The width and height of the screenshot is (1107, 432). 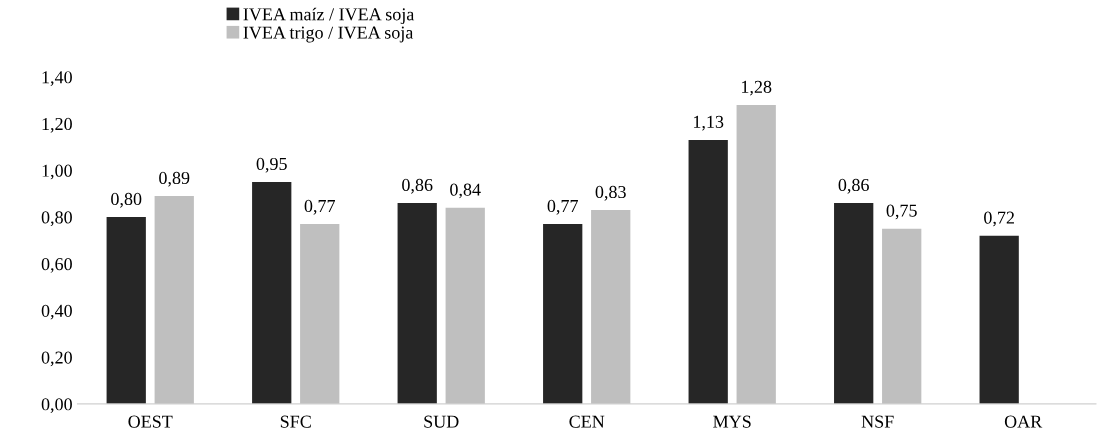 I want to click on legend-label: IVEA trigo / IVEA soja, so click(x=328, y=34).